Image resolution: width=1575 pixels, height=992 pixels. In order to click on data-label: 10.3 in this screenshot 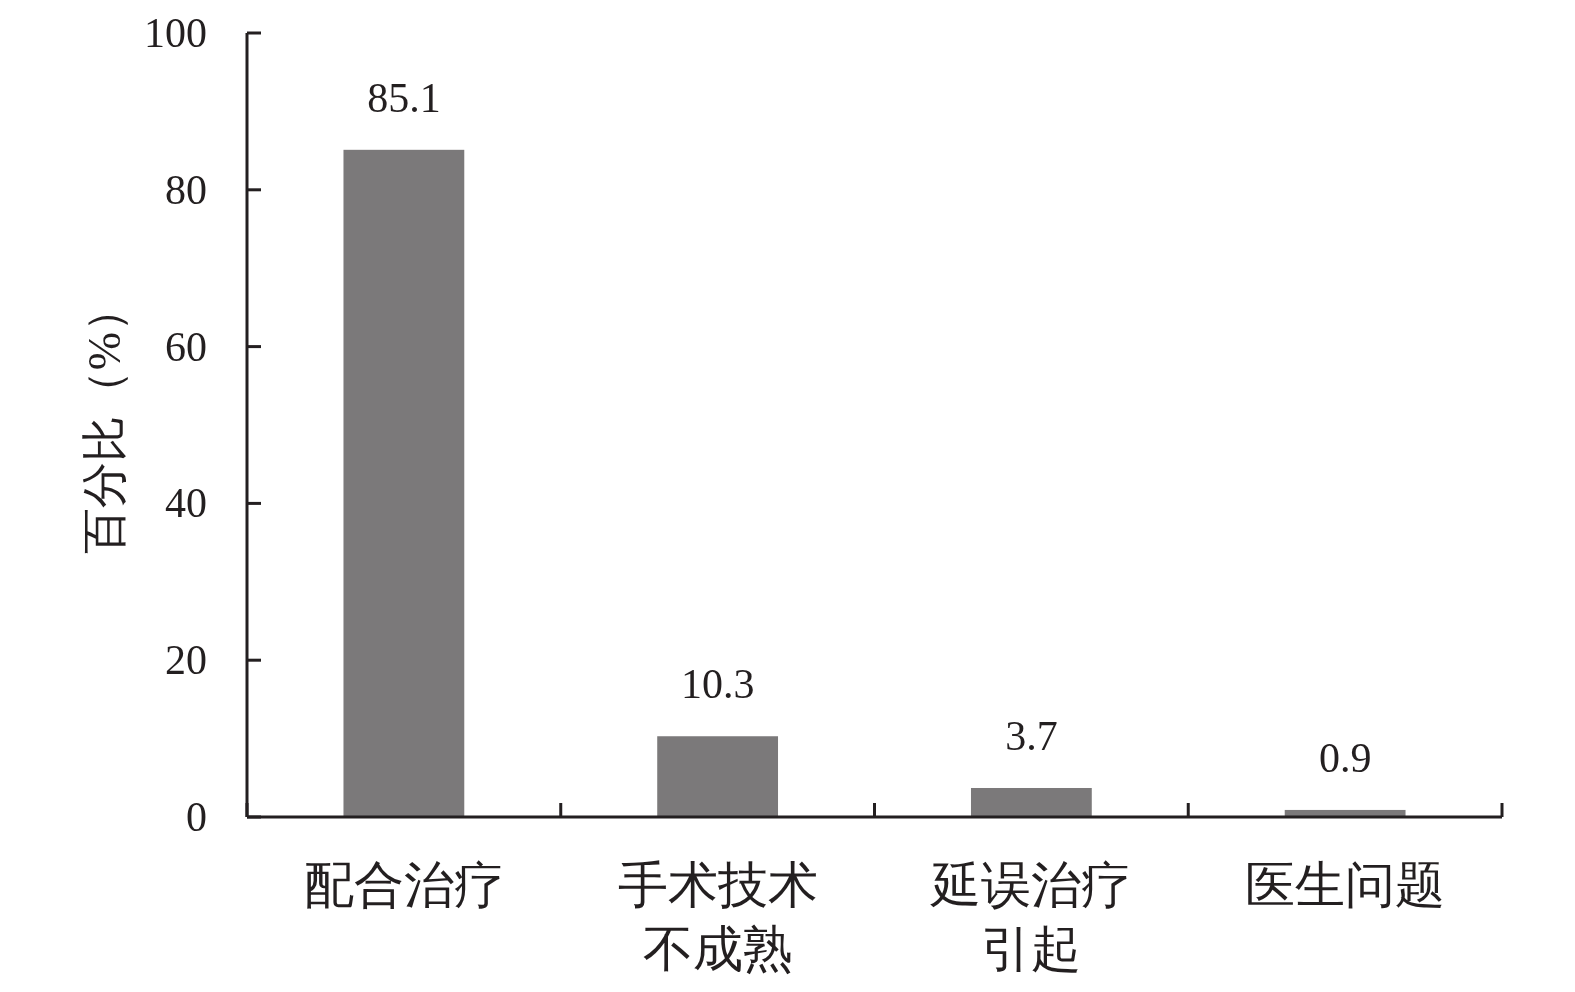, I will do `click(717, 684)`.